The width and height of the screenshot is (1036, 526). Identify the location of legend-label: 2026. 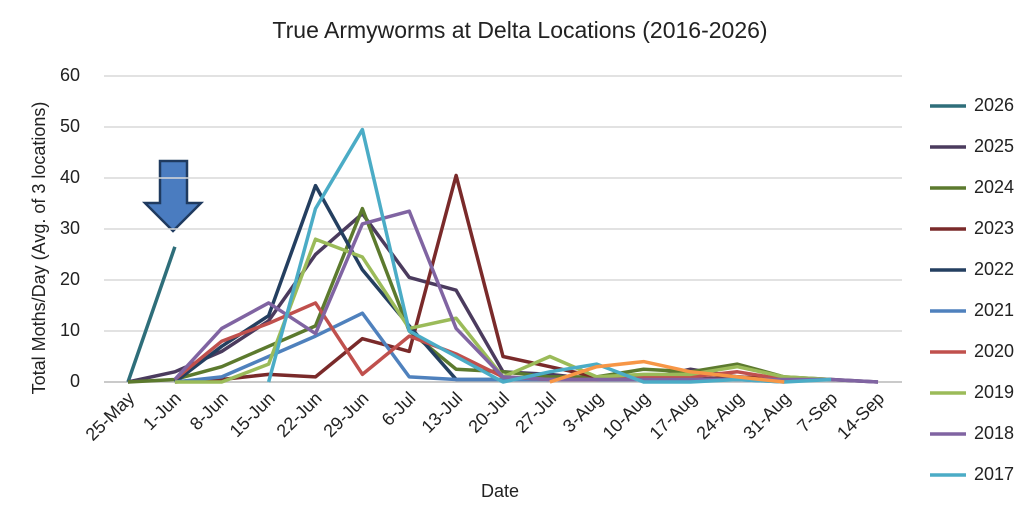
(994, 105).